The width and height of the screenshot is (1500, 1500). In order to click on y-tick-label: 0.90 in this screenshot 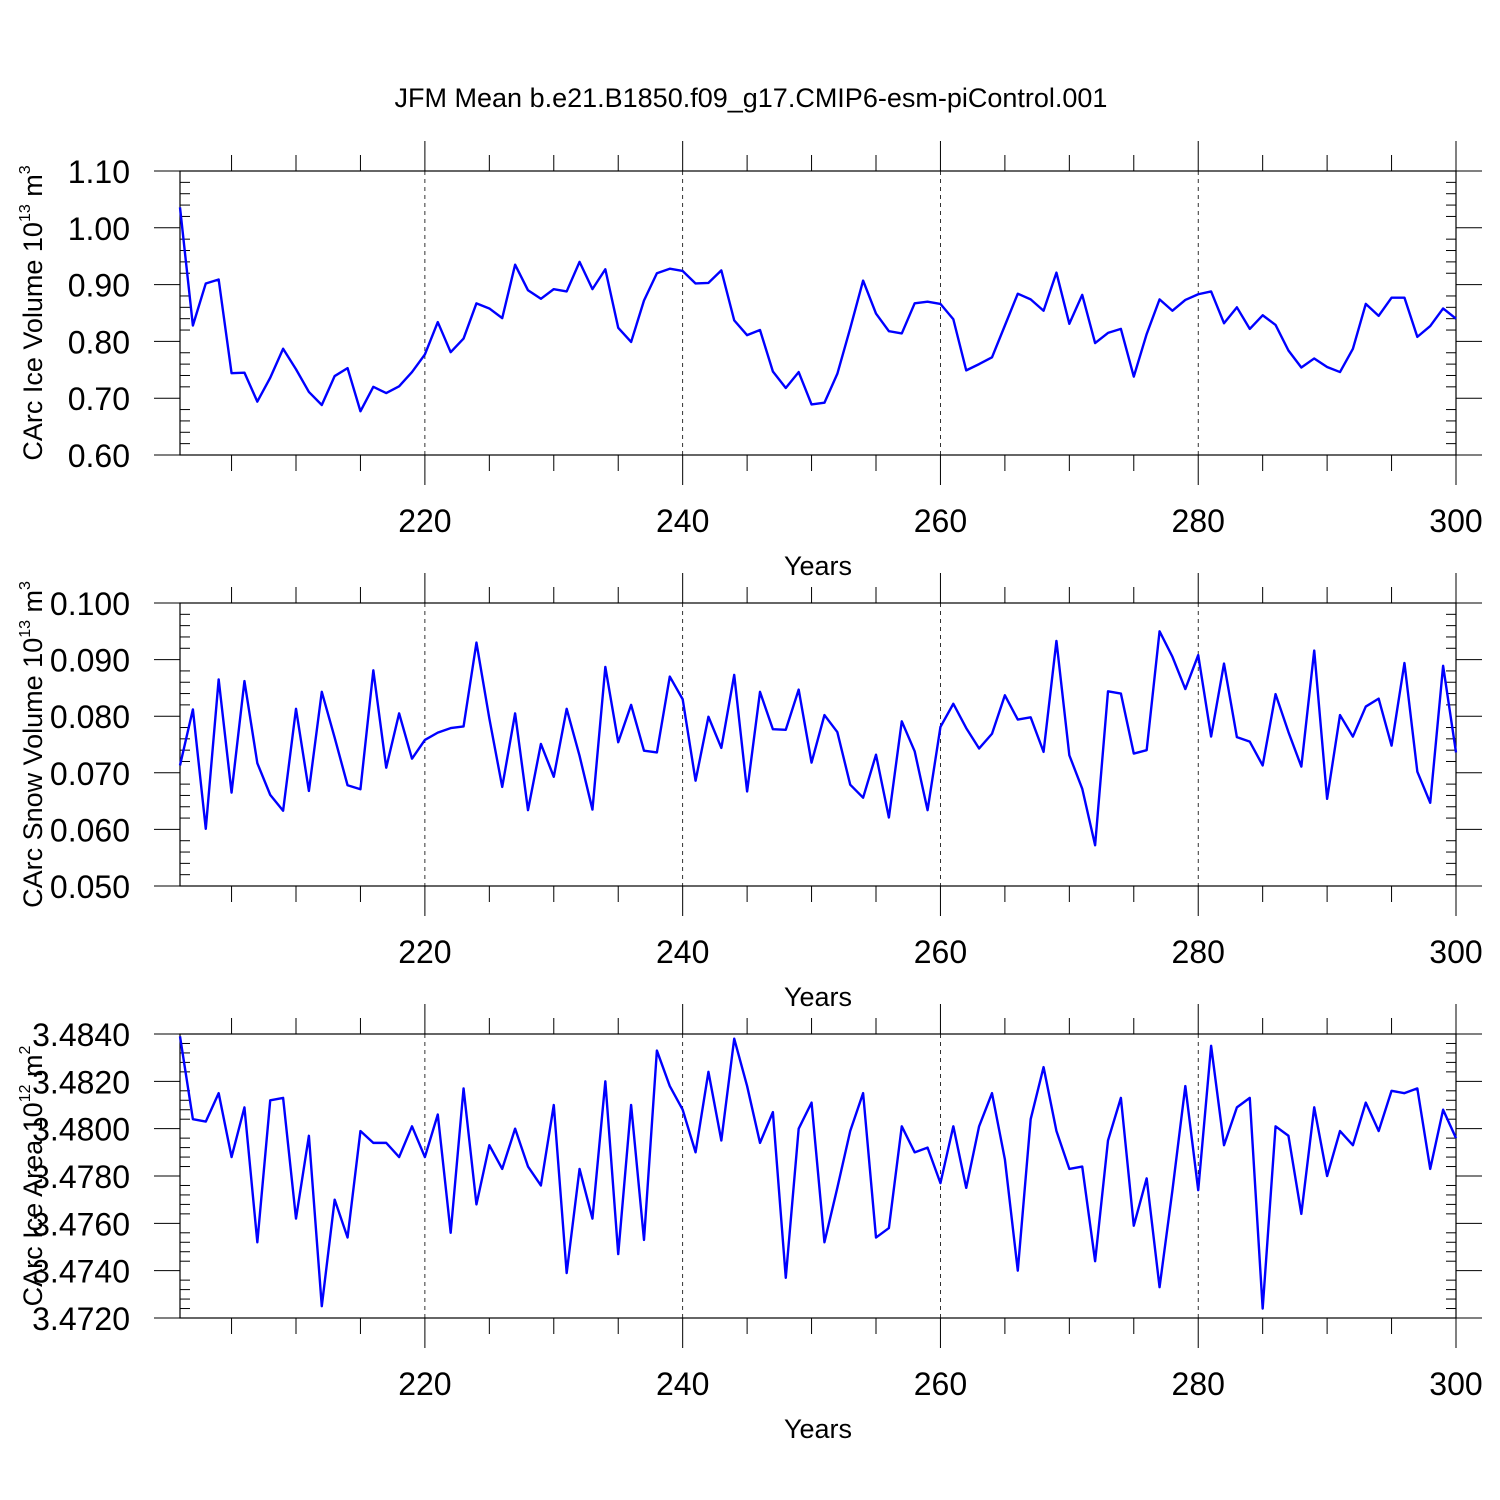, I will do `click(99, 286)`.